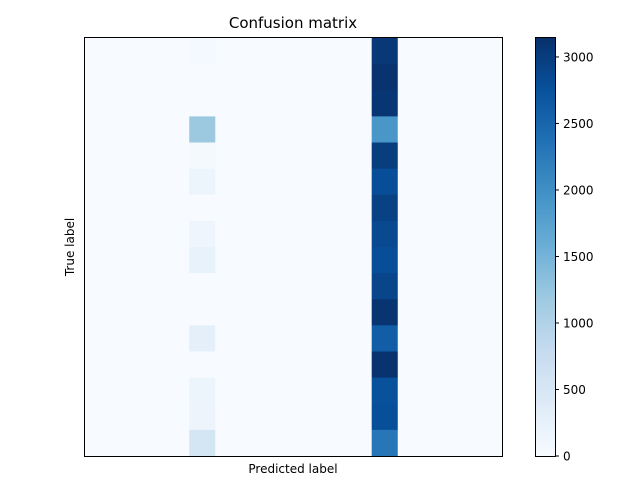 The height and width of the screenshot is (480, 640). I want to click on heatmap-cell-r8-c3, so click(176, 260).